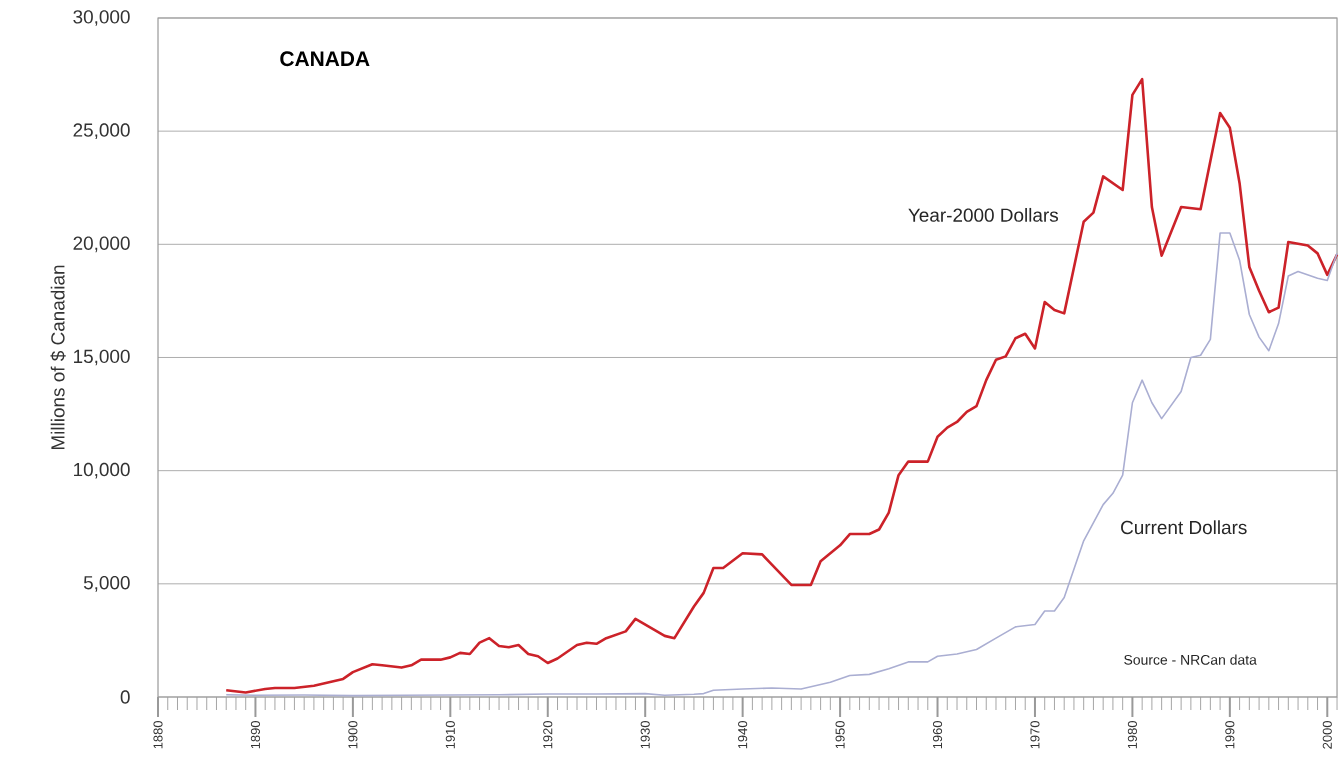 This screenshot has width=1343, height=783. What do you see at coordinates (1327, 735) in the screenshot?
I see `x-tick-label: 2000` at bounding box center [1327, 735].